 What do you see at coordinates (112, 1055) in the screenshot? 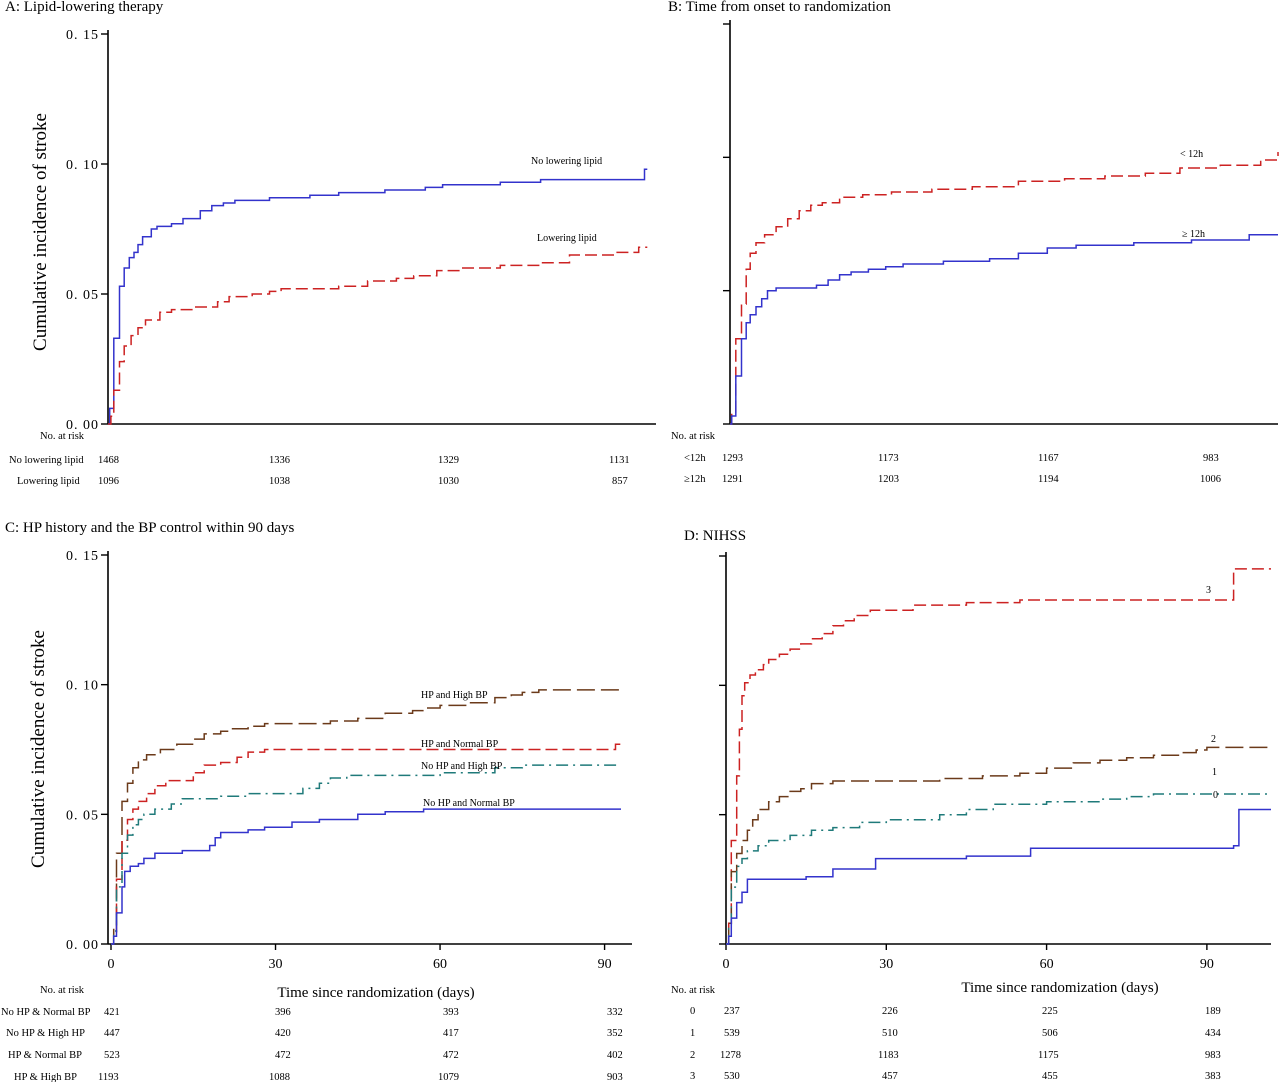
I see `panel-c-risk-value: 523` at bounding box center [112, 1055].